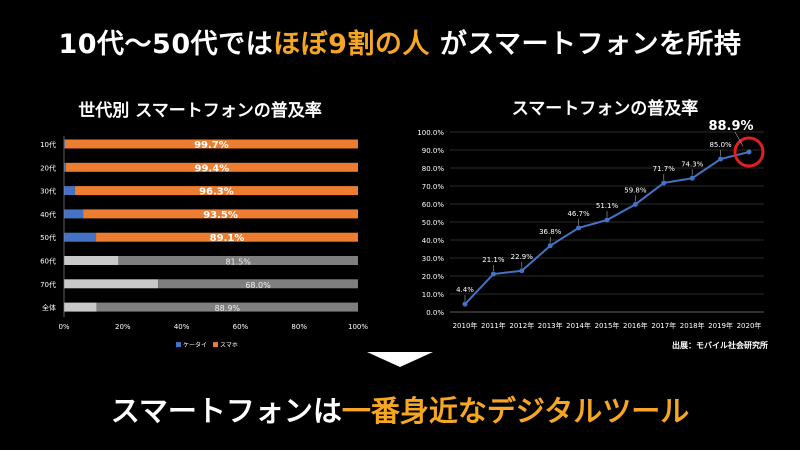 This screenshot has height=450, width=800. Describe the element at coordinates (48, 284) in the screenshot. I see `category-label: 70代` at that location.